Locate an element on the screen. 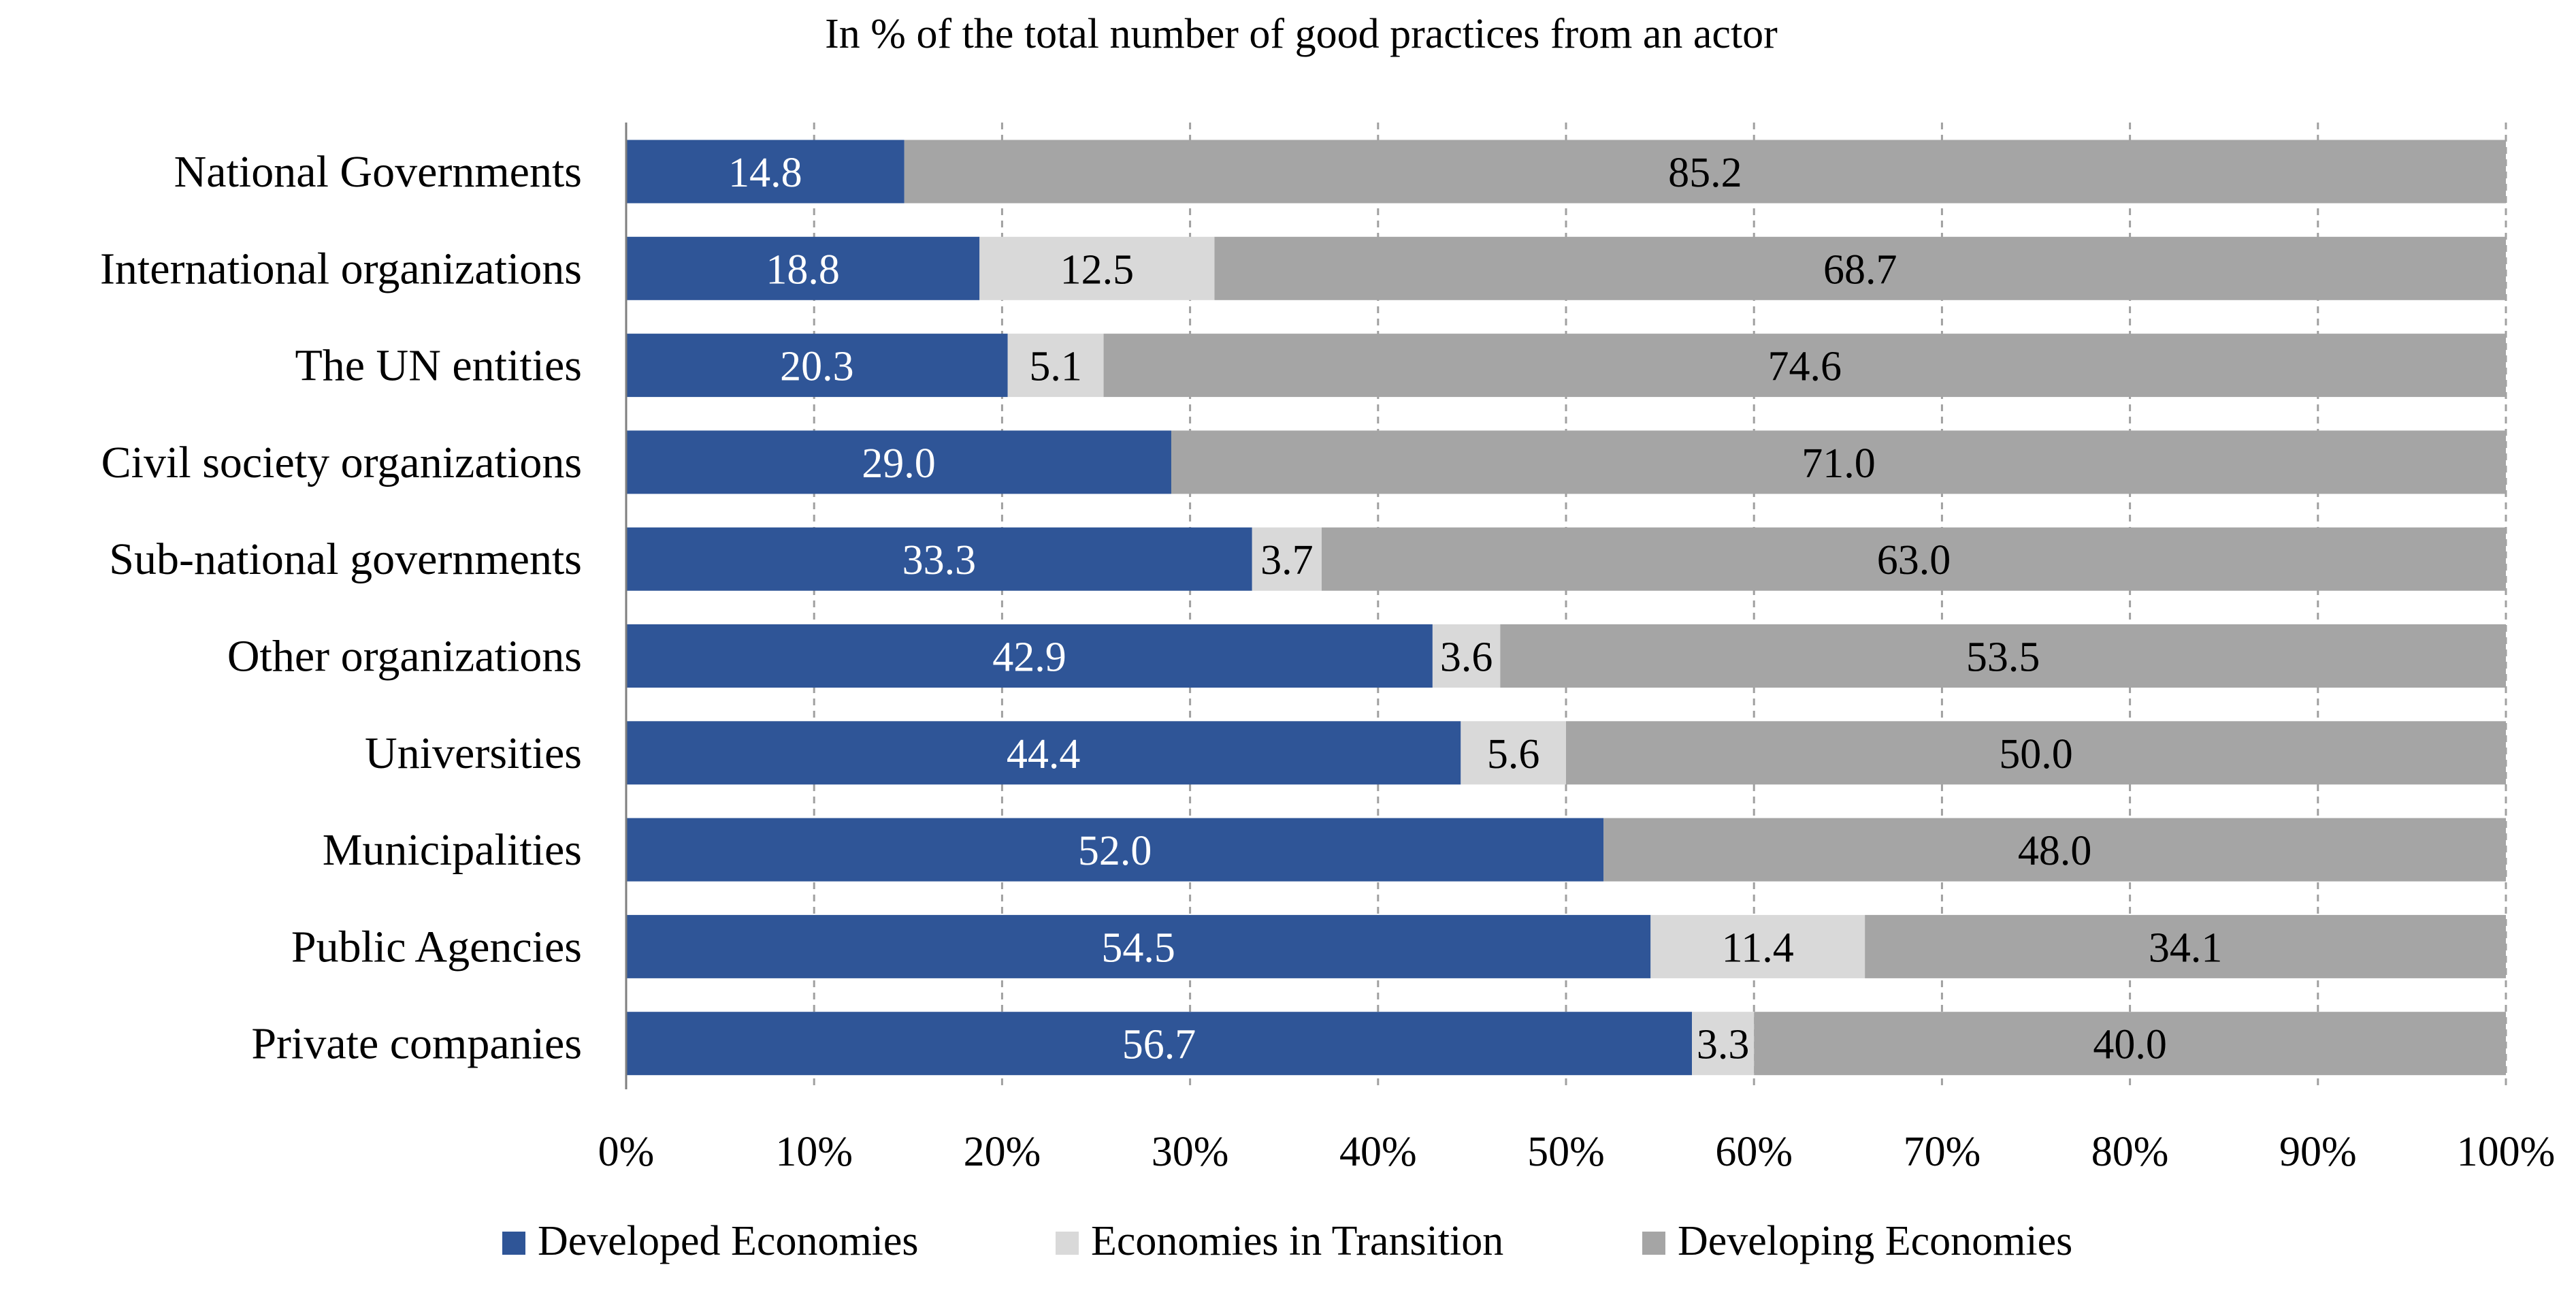 The height and width of the screenshot is (1299, 2576). x-tick-label: 80% is located at coordinates (2130, 1152).